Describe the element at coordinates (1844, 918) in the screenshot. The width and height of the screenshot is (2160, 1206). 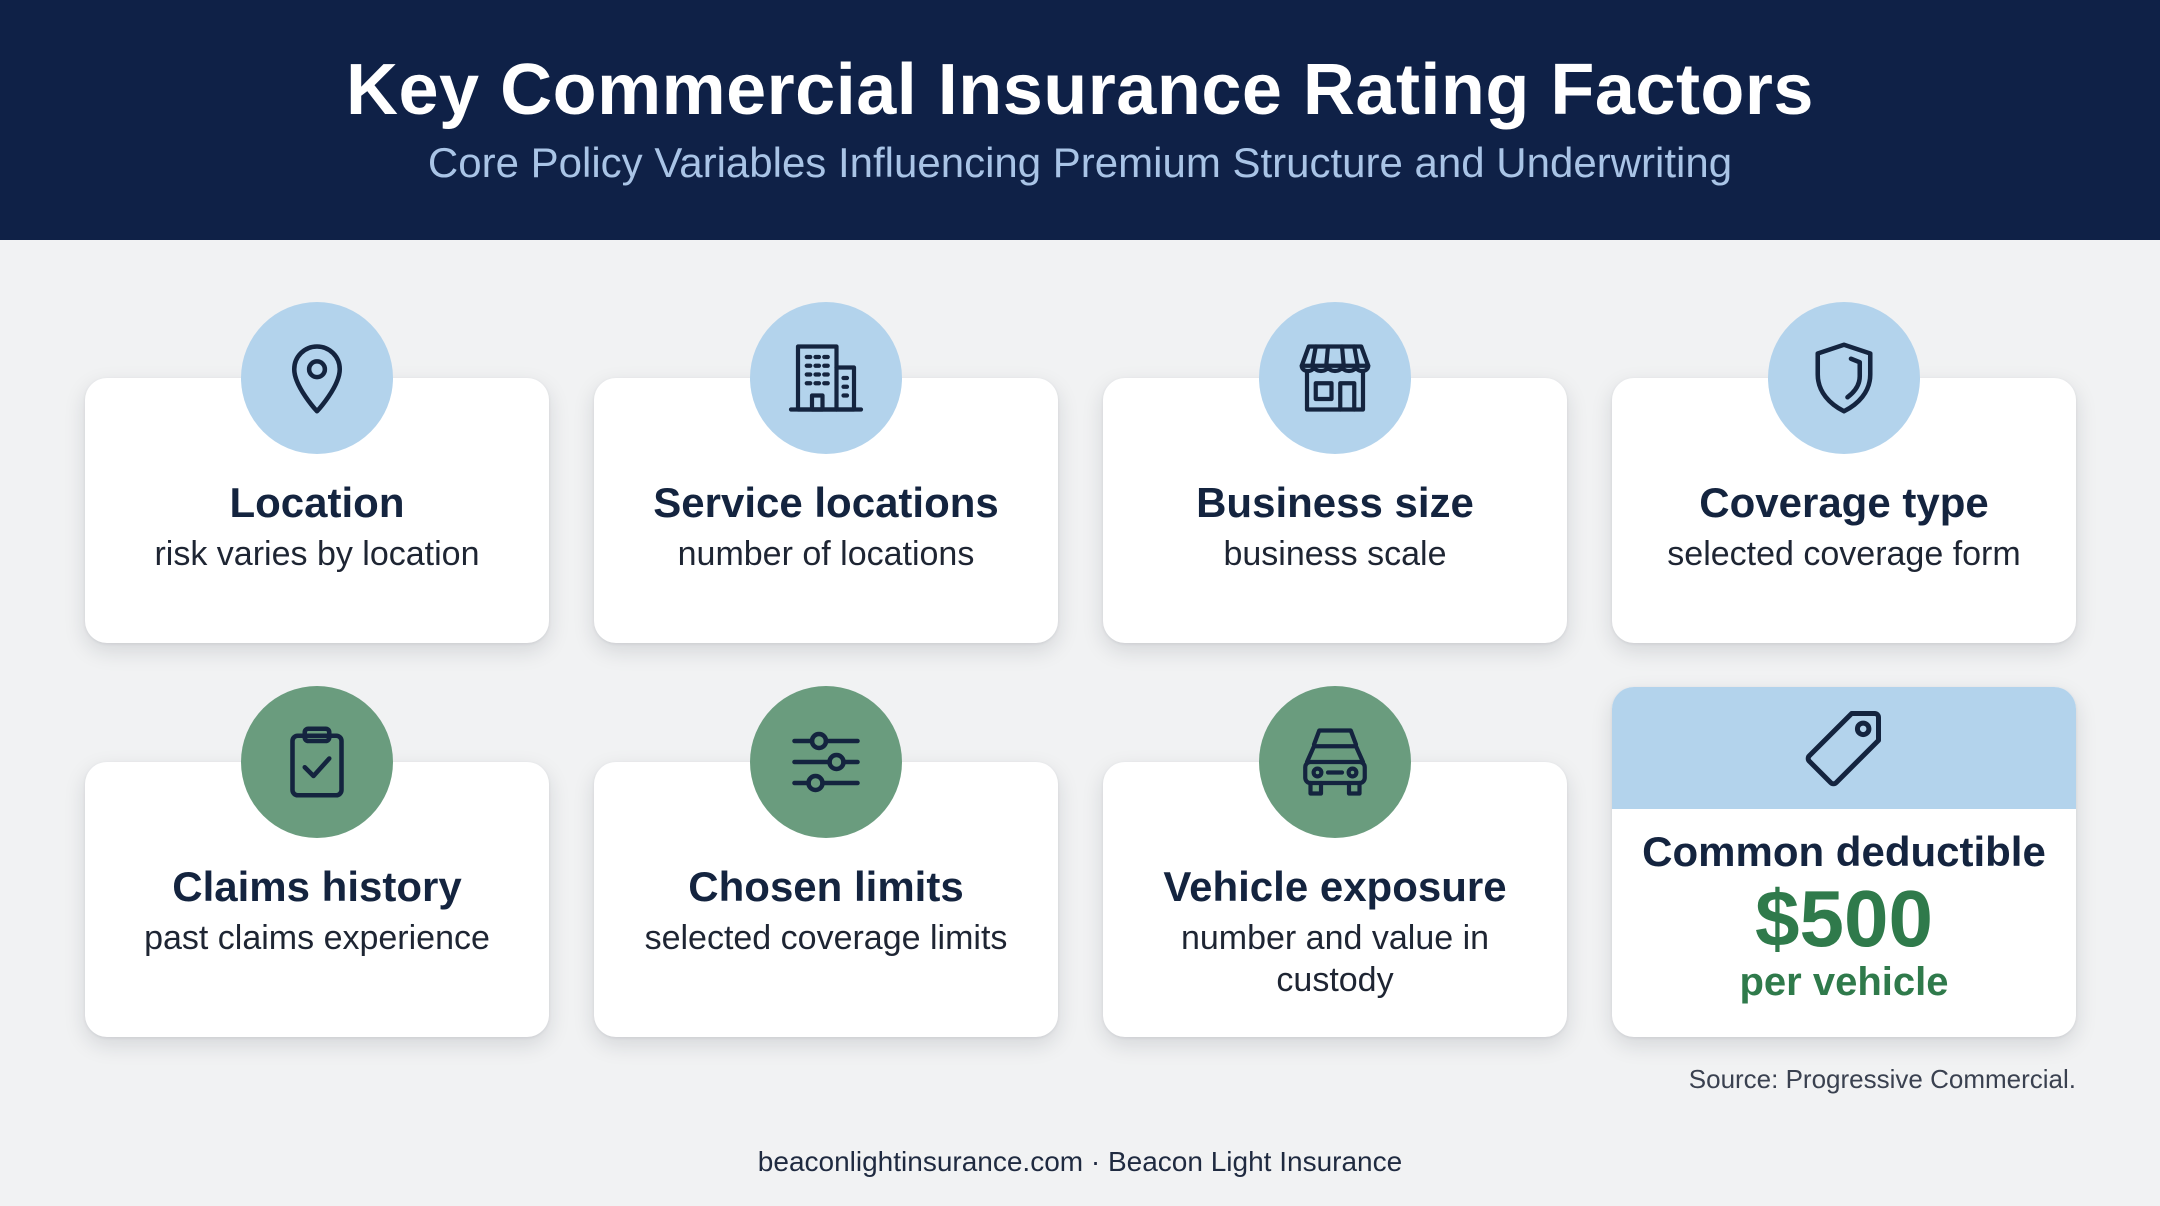
I see `deductible-amount: $500` at that location.